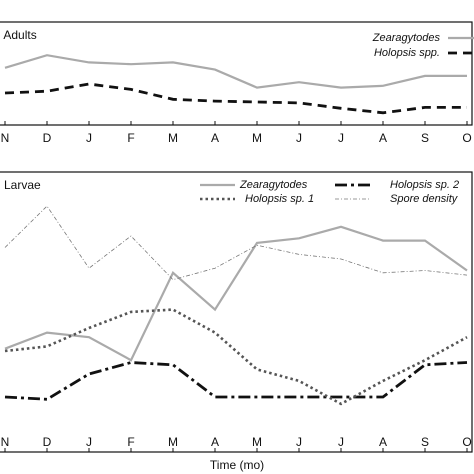 The height and width of the screenshot is (474, 474). Describe the element at coordinates (237, 465) in the screenshot. I see `x-axis-label: Time (mo)` at that location.